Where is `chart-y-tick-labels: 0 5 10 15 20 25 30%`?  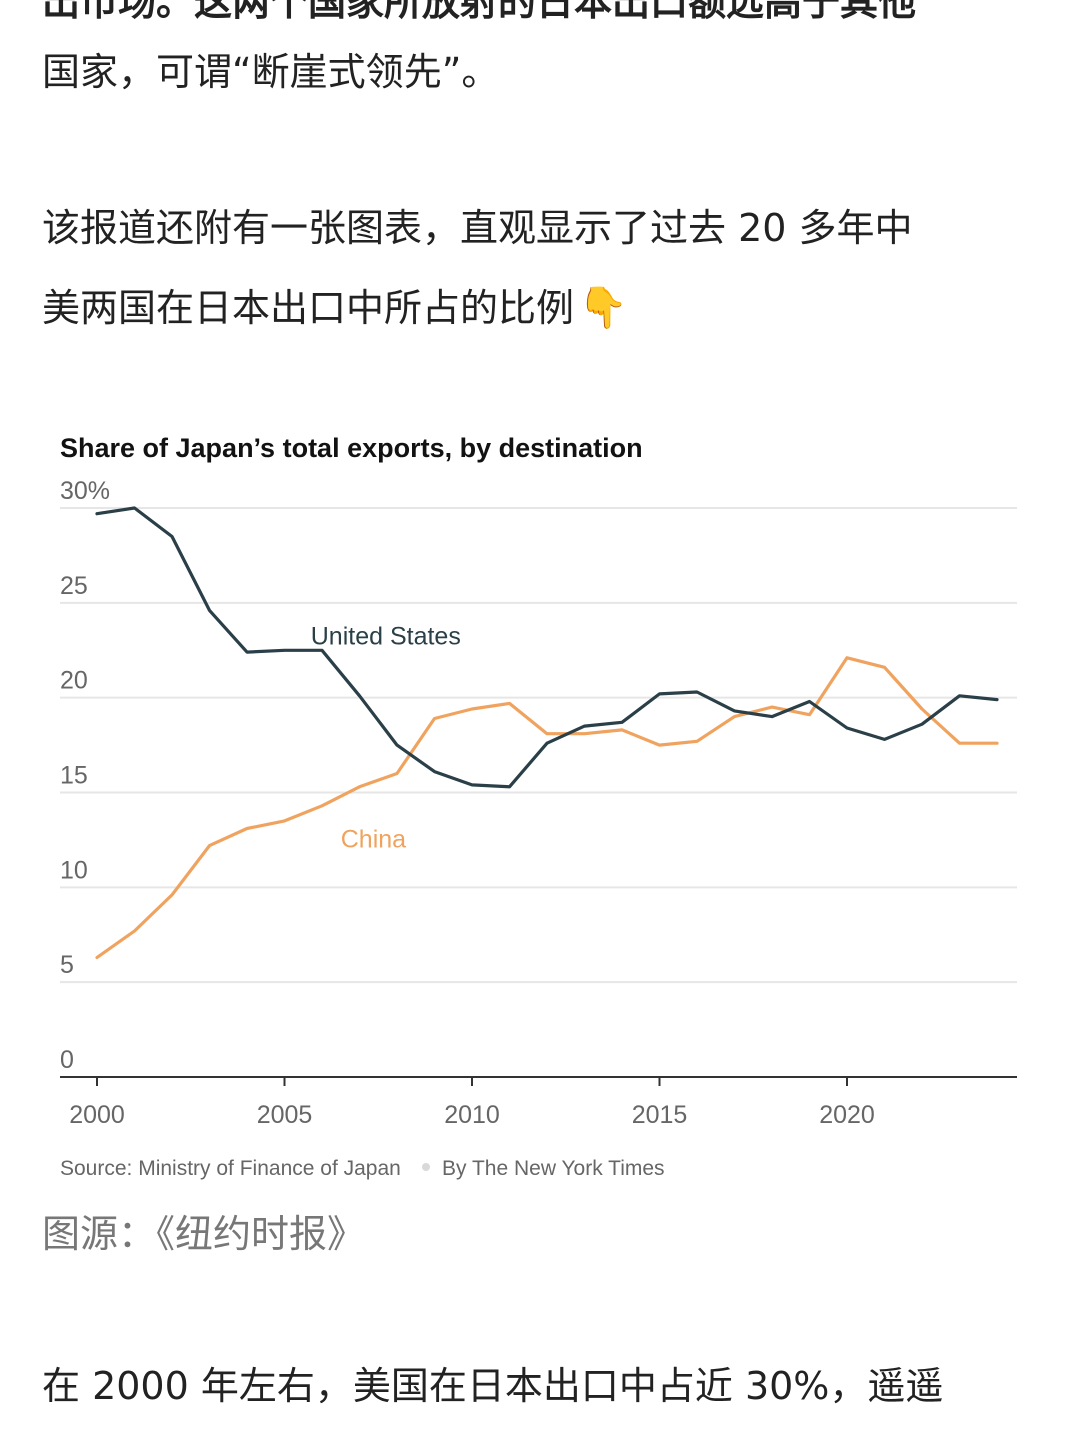 chart-y-tick-labels: 0 5 10 15 20 25 30% is located at coordinates (85, 775).